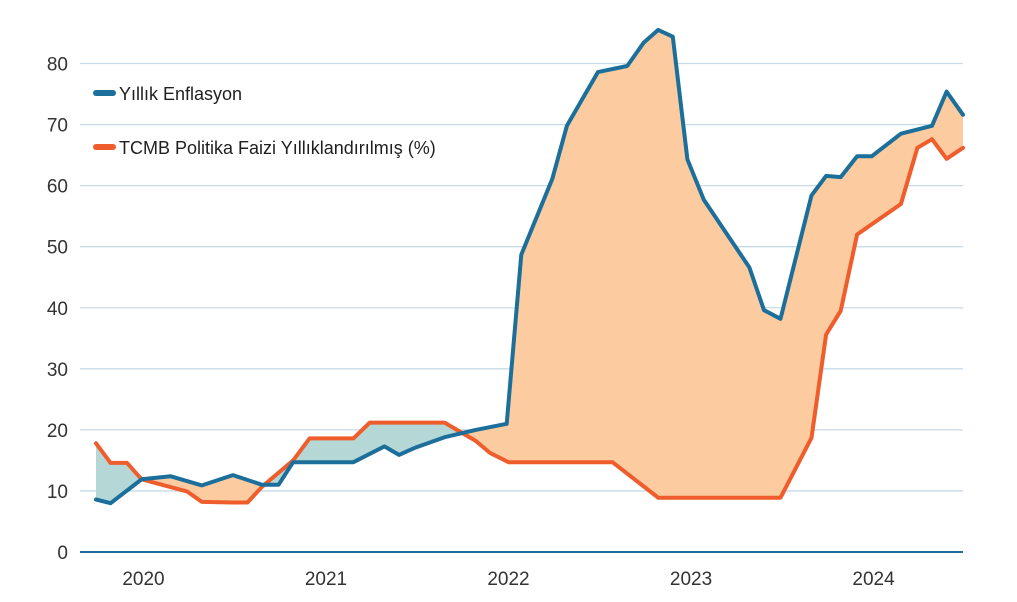 The width and height of the screenshot is (1017, 602). Describe the element at coordinates (57, 126) in the screenshot. I see `y-tick-label: 70` at that location.